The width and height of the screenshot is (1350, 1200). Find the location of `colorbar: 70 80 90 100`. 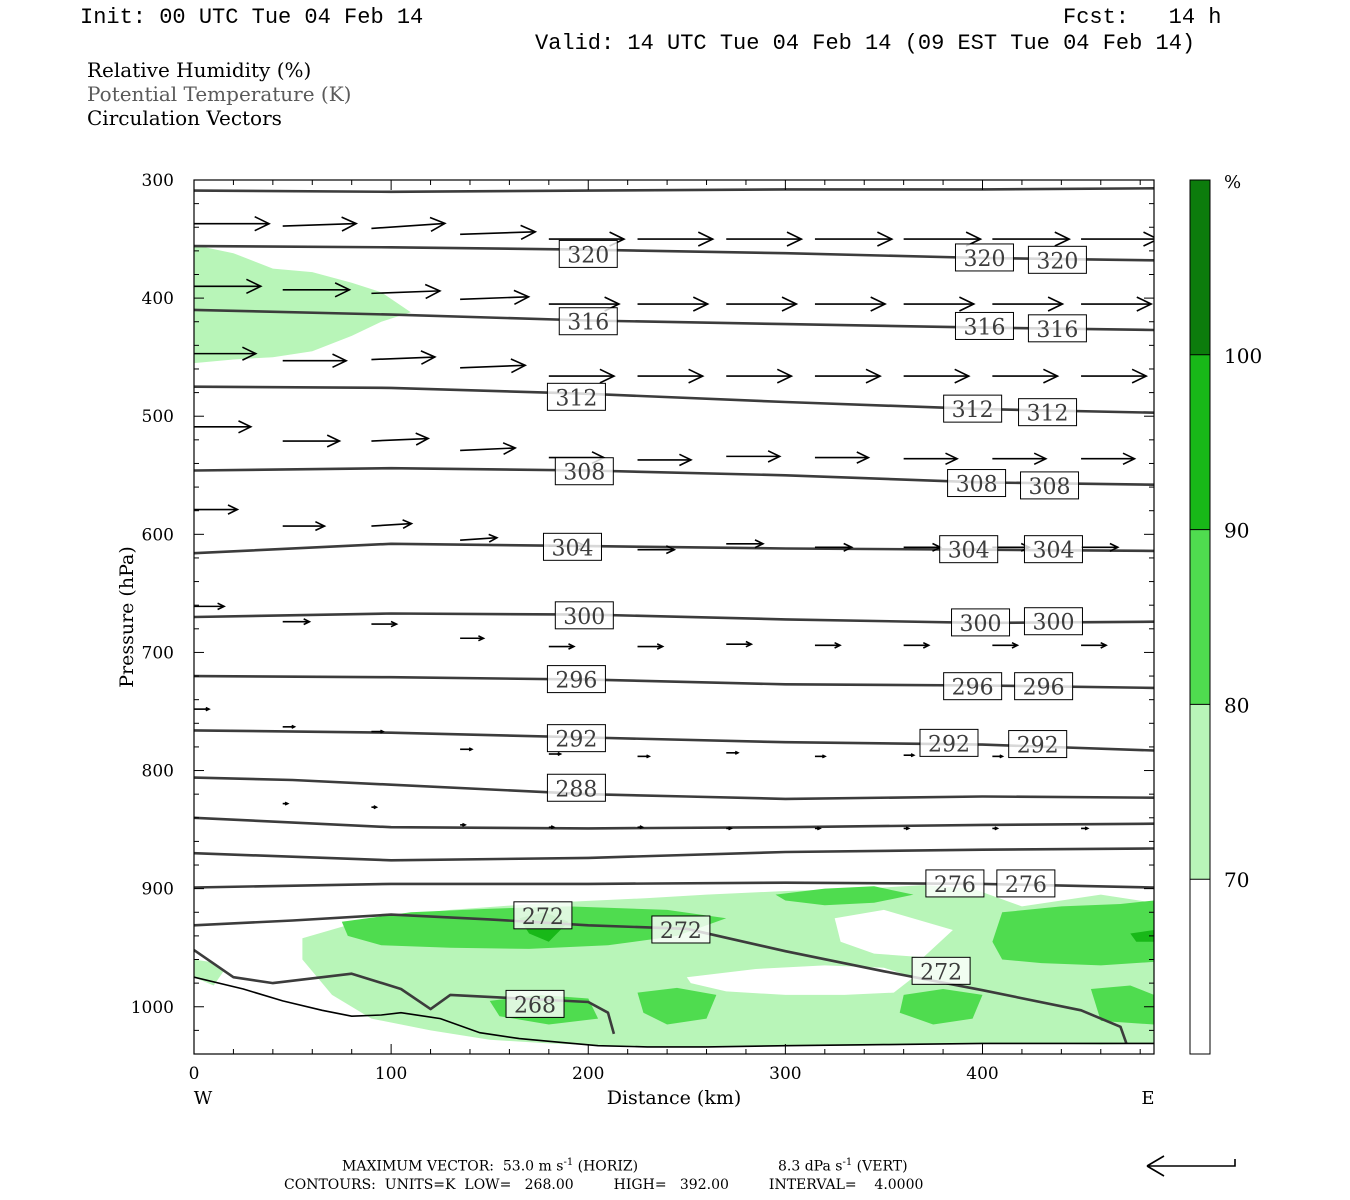

colorbar: 70 80 90 100 is located at coordinates (1225, 617).